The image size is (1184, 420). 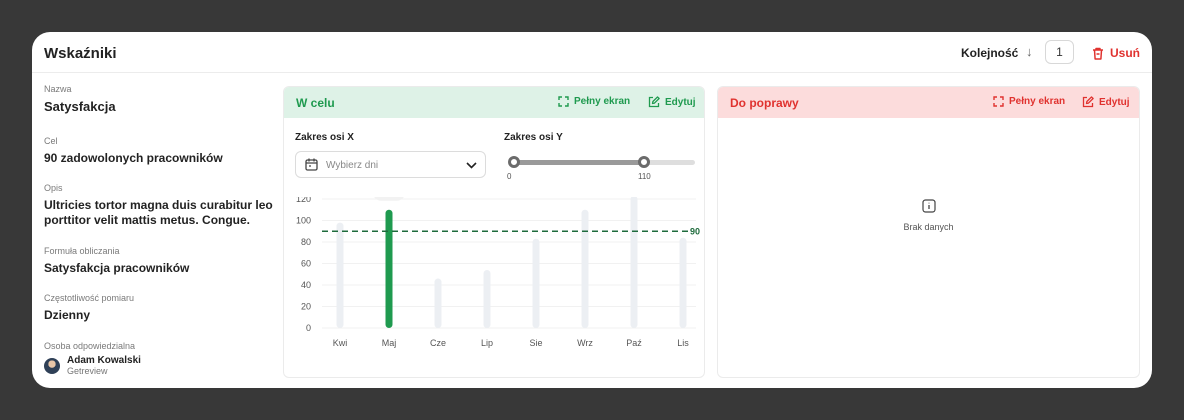 I want to click on target-label: 90, so click(x=695, y=231).